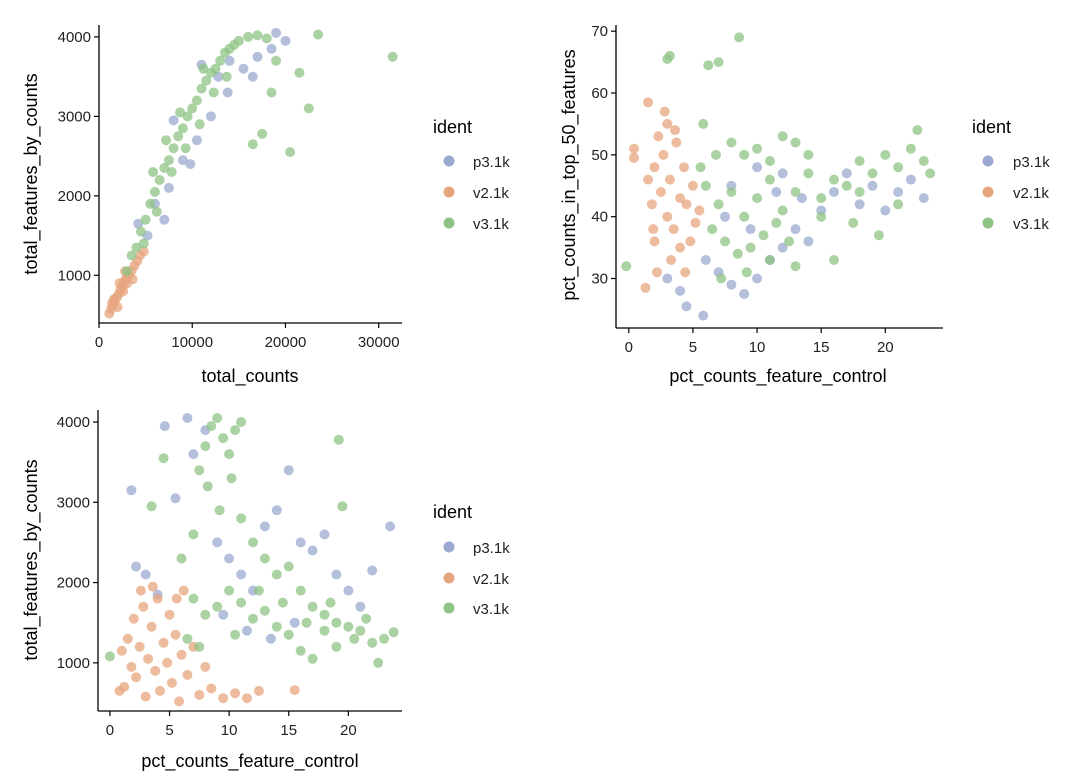 The height and width of the screenshot is (775, 1080). I want to click on plot-2-x-ticks: 0 5 10 15 20, so click(759, 342).